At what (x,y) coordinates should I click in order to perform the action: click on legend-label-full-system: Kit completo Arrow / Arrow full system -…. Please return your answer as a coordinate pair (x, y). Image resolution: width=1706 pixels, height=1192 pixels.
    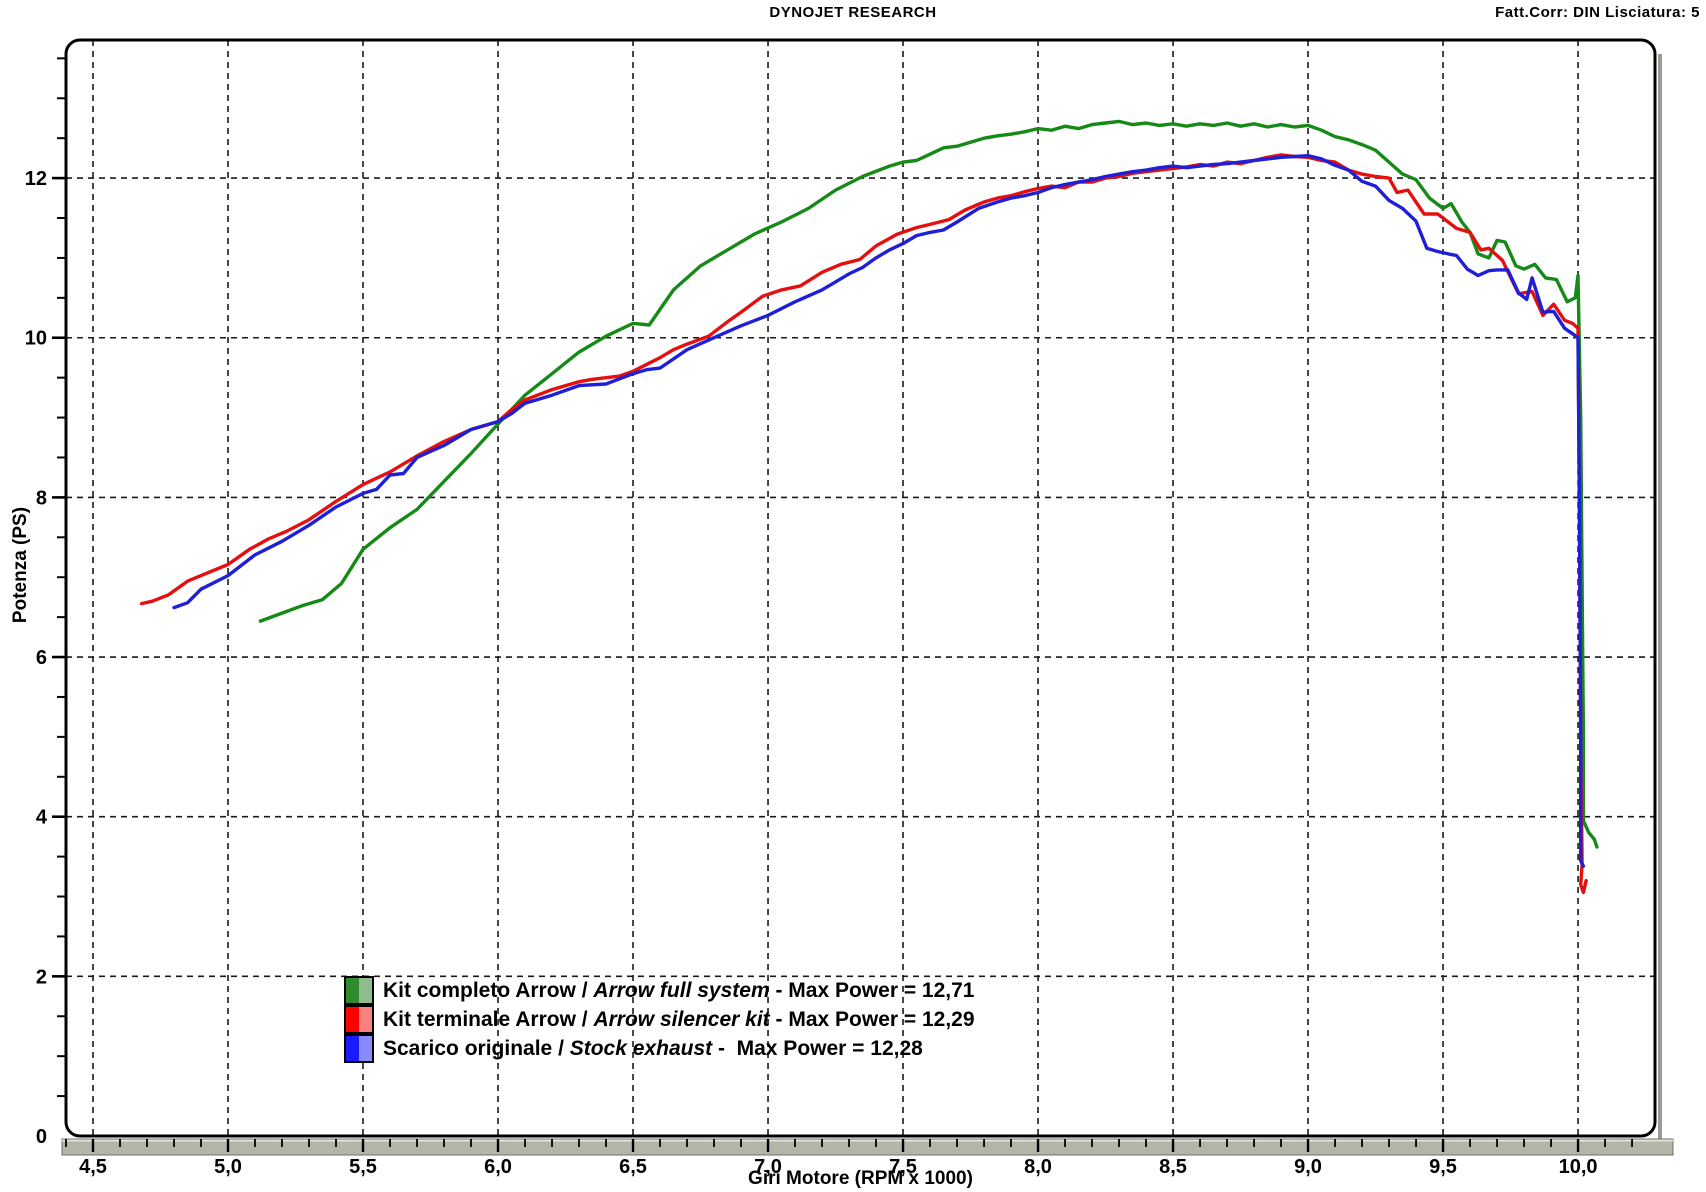
    Looking at the image, I should click on (678, 991).